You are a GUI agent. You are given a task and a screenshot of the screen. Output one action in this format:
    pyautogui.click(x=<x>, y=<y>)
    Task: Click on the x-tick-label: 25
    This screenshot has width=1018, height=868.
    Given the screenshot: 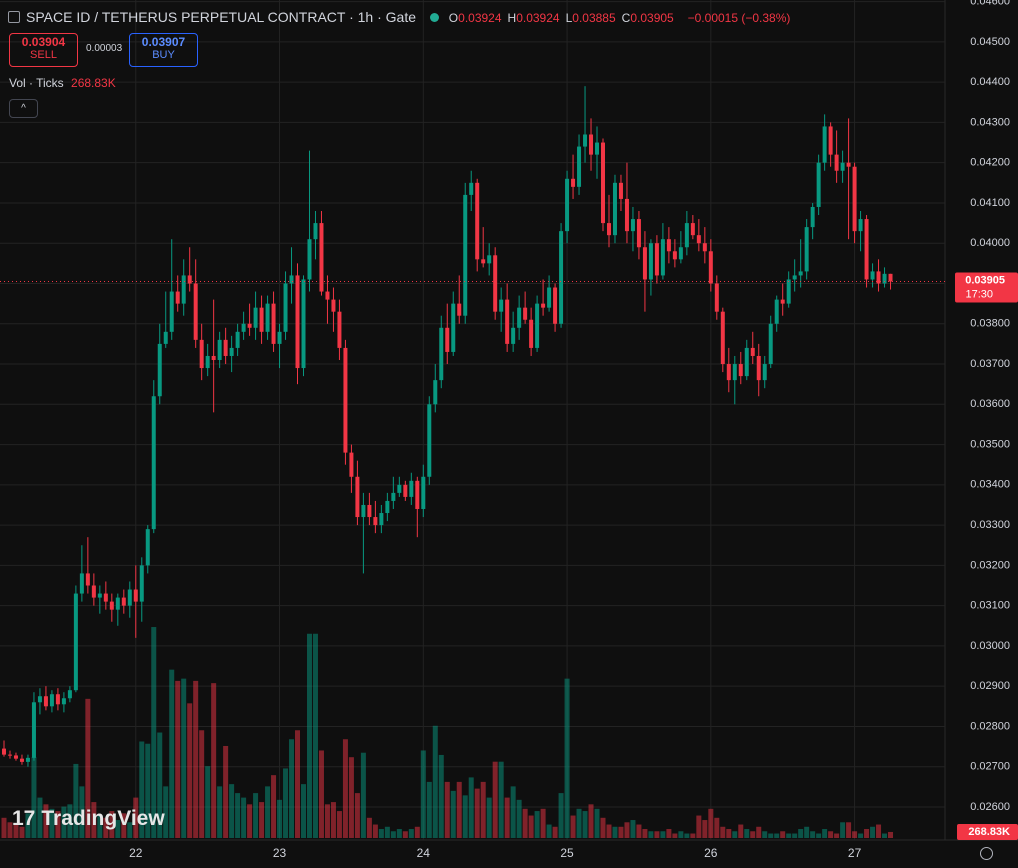 What is the action you would take?
    pyautogui.click(x=567, y=853)
    